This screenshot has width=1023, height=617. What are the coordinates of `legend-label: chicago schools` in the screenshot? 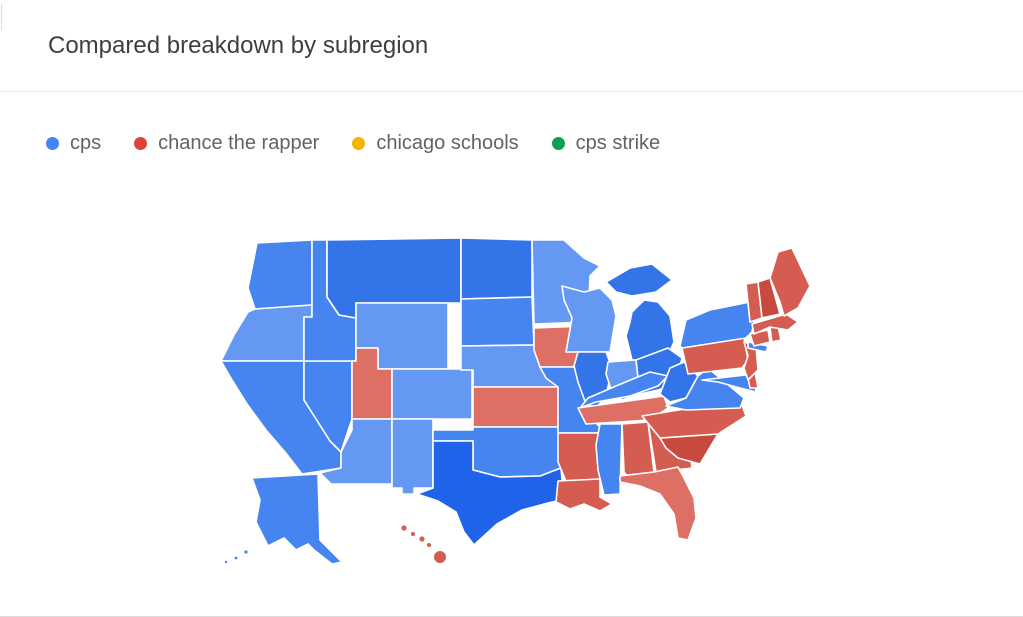 It's located at (447, 143).